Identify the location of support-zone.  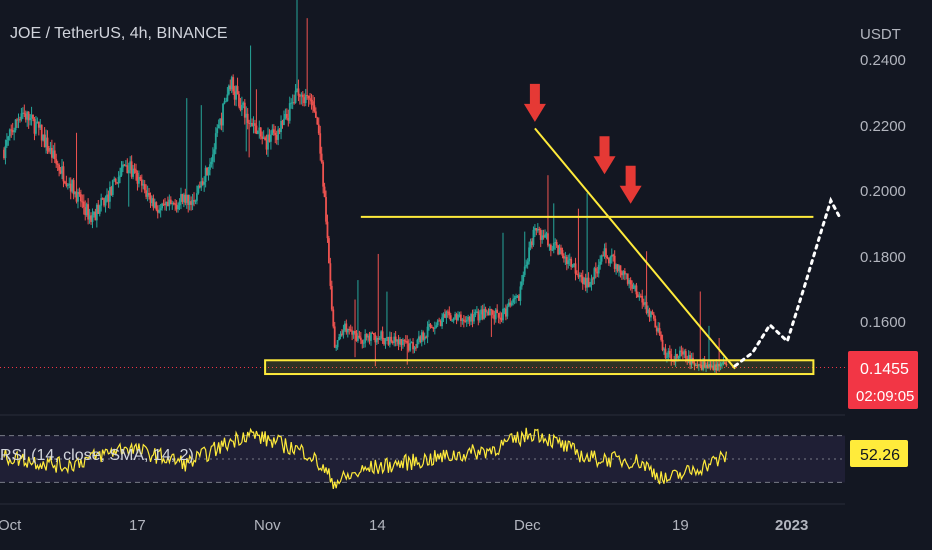
(539, 367).